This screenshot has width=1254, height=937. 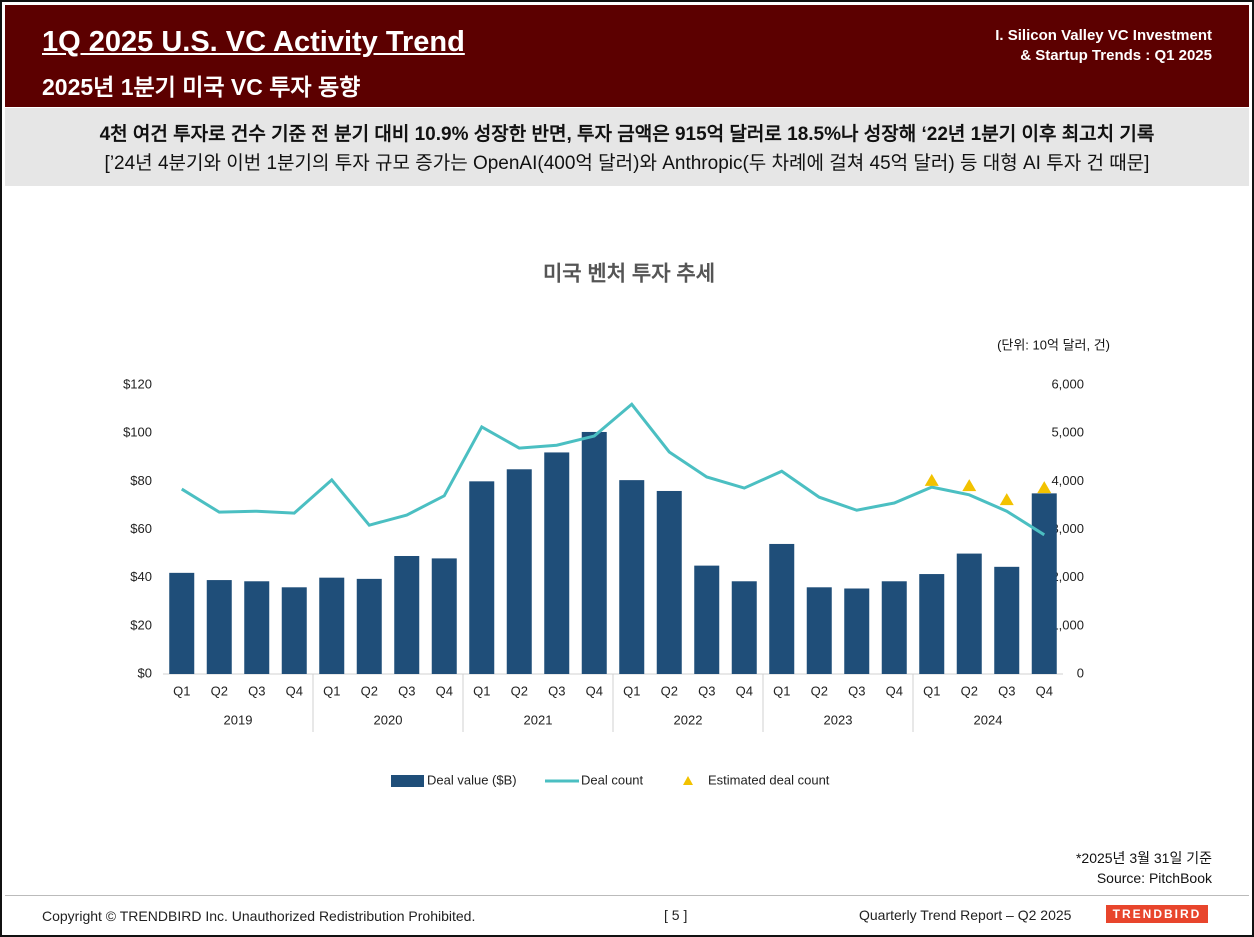 What do you see at coordinates (538, 719) in the screenshot?
I see `year-label: 2021` at bounding box center [538, 719].